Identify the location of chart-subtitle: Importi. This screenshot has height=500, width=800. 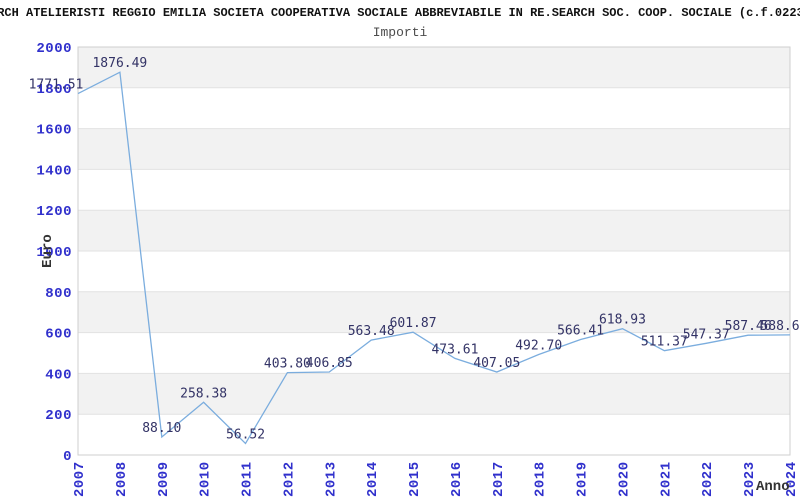
(400, 32).